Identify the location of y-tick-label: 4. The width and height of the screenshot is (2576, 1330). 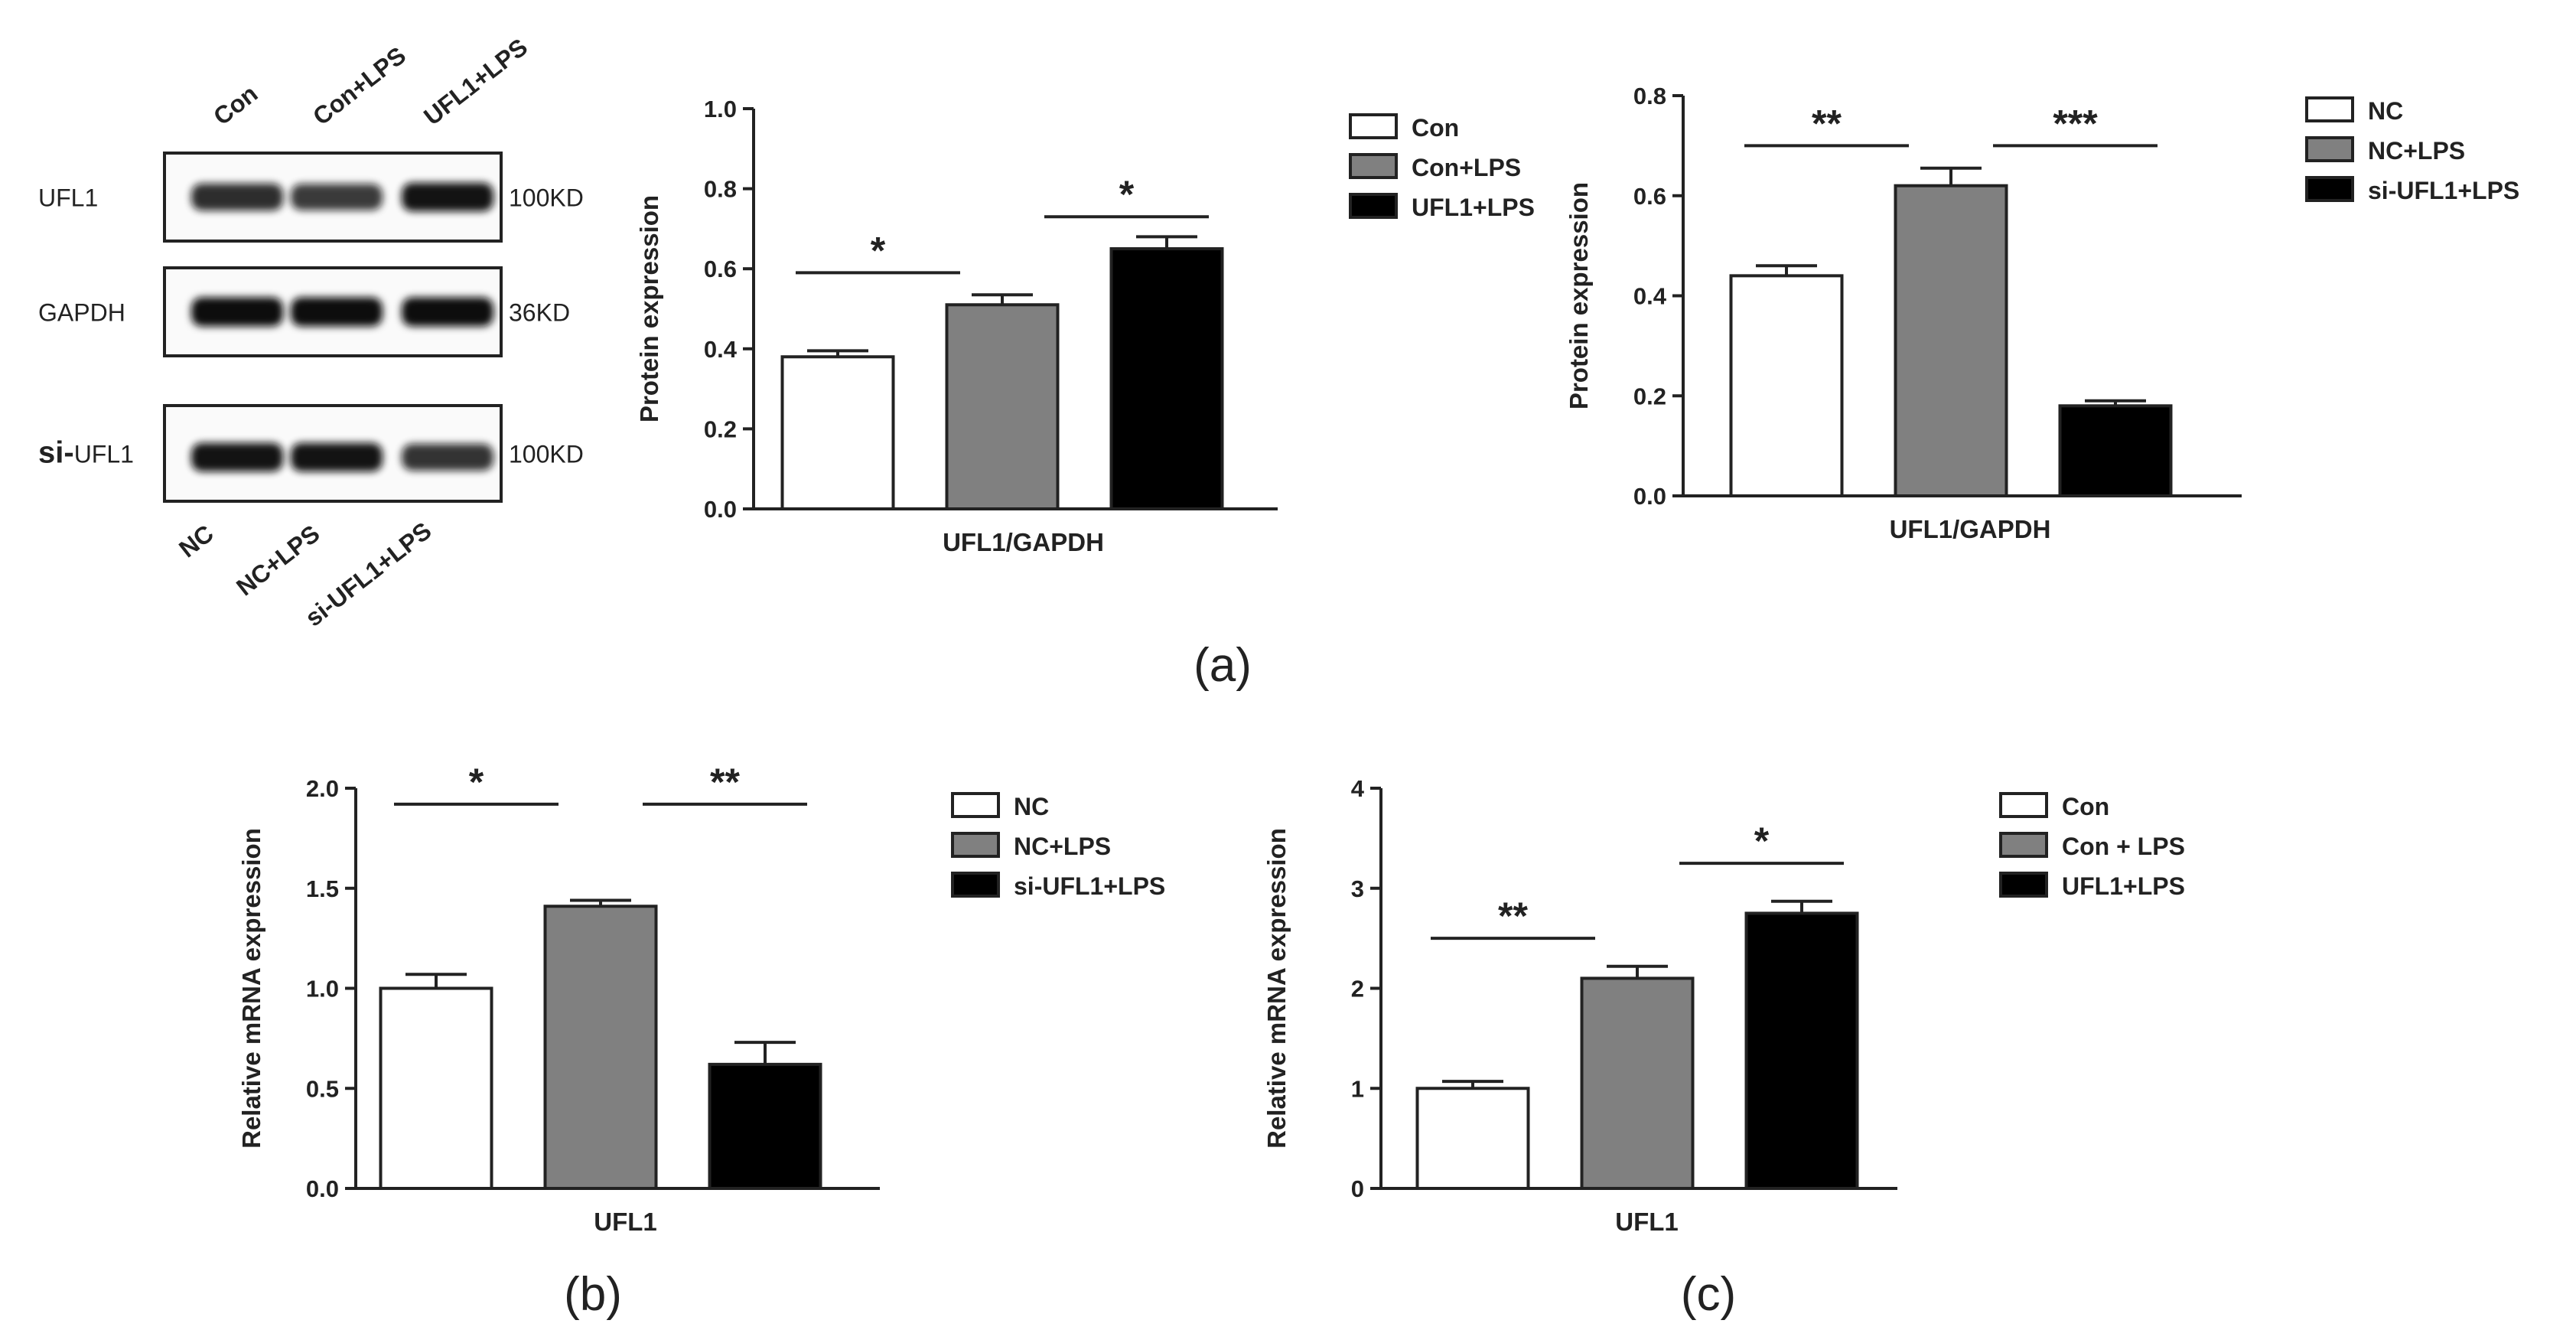
(1358, 788).